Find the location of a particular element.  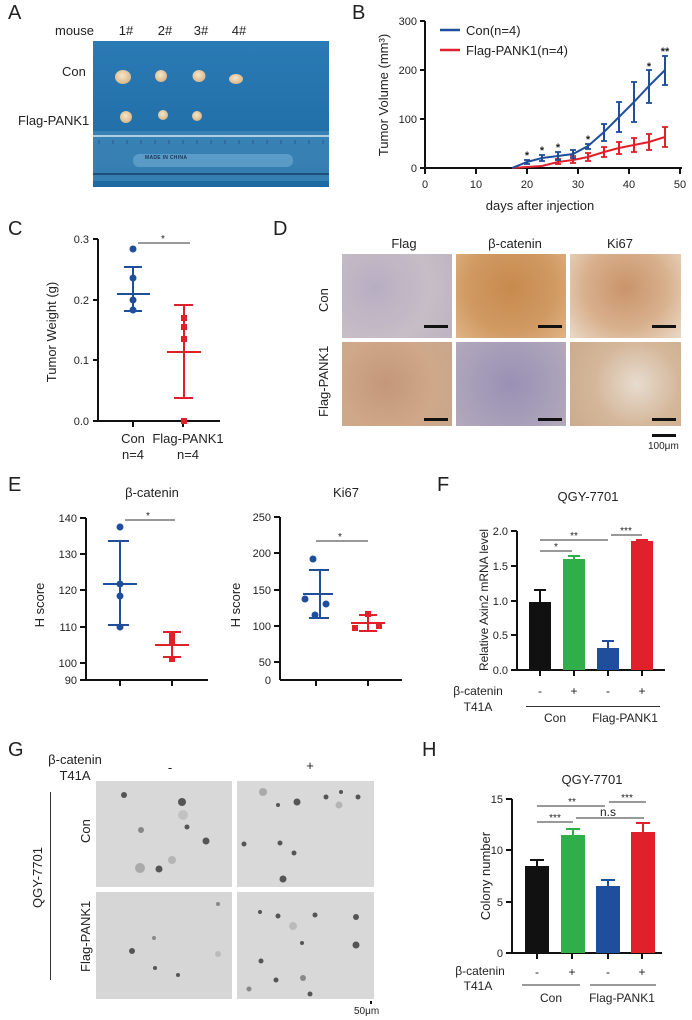

svg-text: 200 is located at coordinates (408, 71).